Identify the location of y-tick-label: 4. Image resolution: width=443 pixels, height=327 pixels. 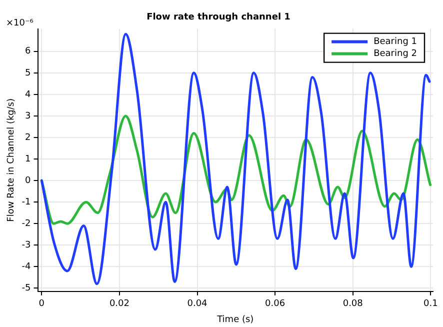
(28, 95).